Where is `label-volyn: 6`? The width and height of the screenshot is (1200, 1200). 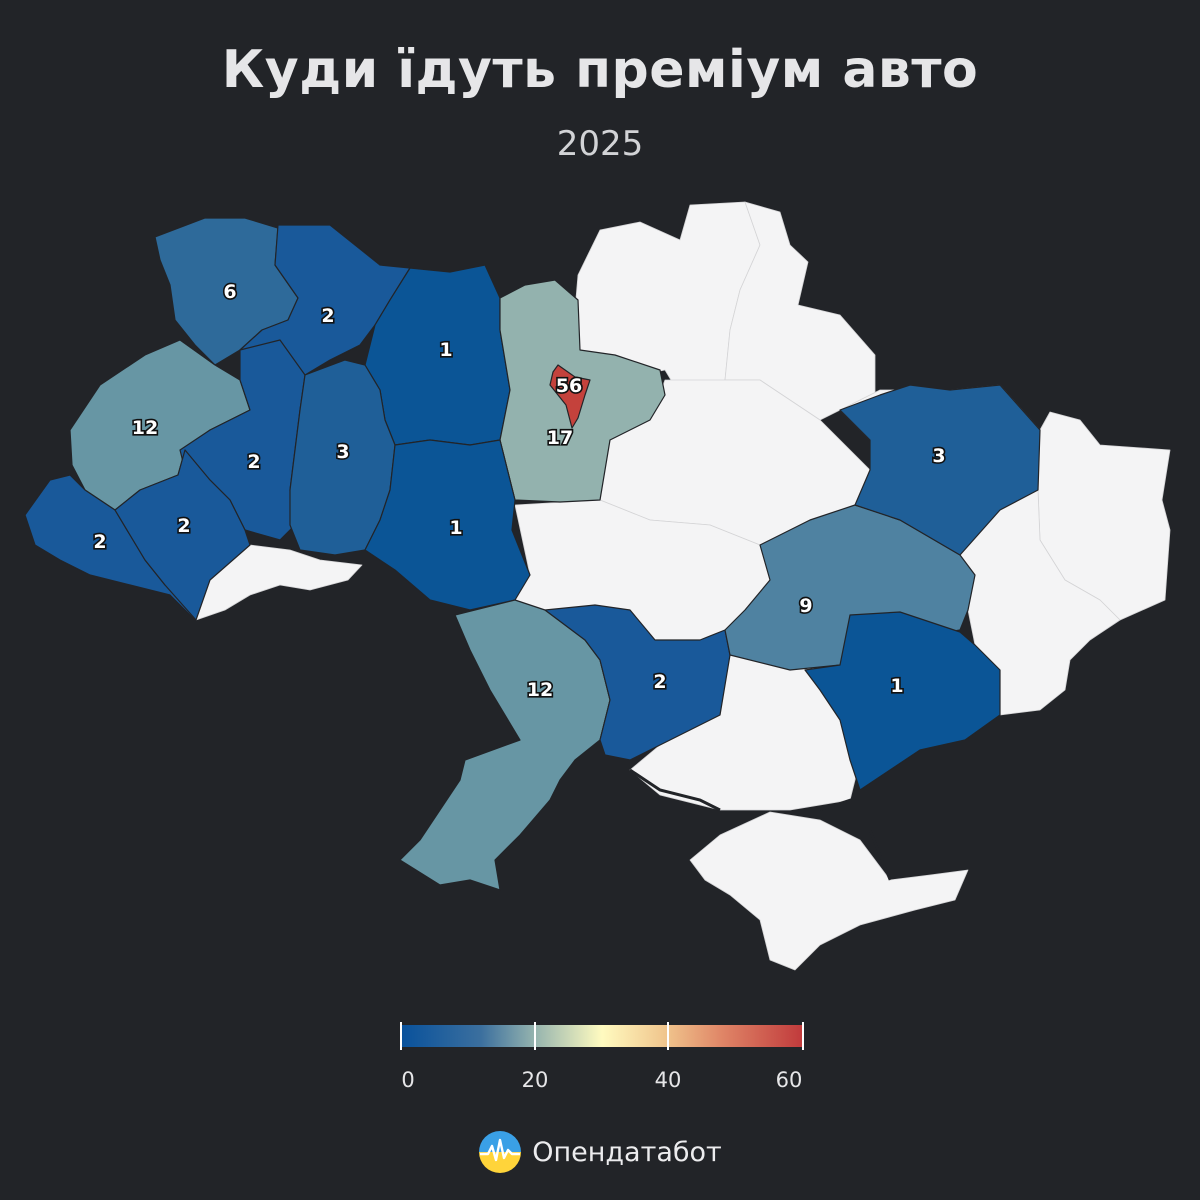
label-volyn: 6 is located at coordinates (229, 292).